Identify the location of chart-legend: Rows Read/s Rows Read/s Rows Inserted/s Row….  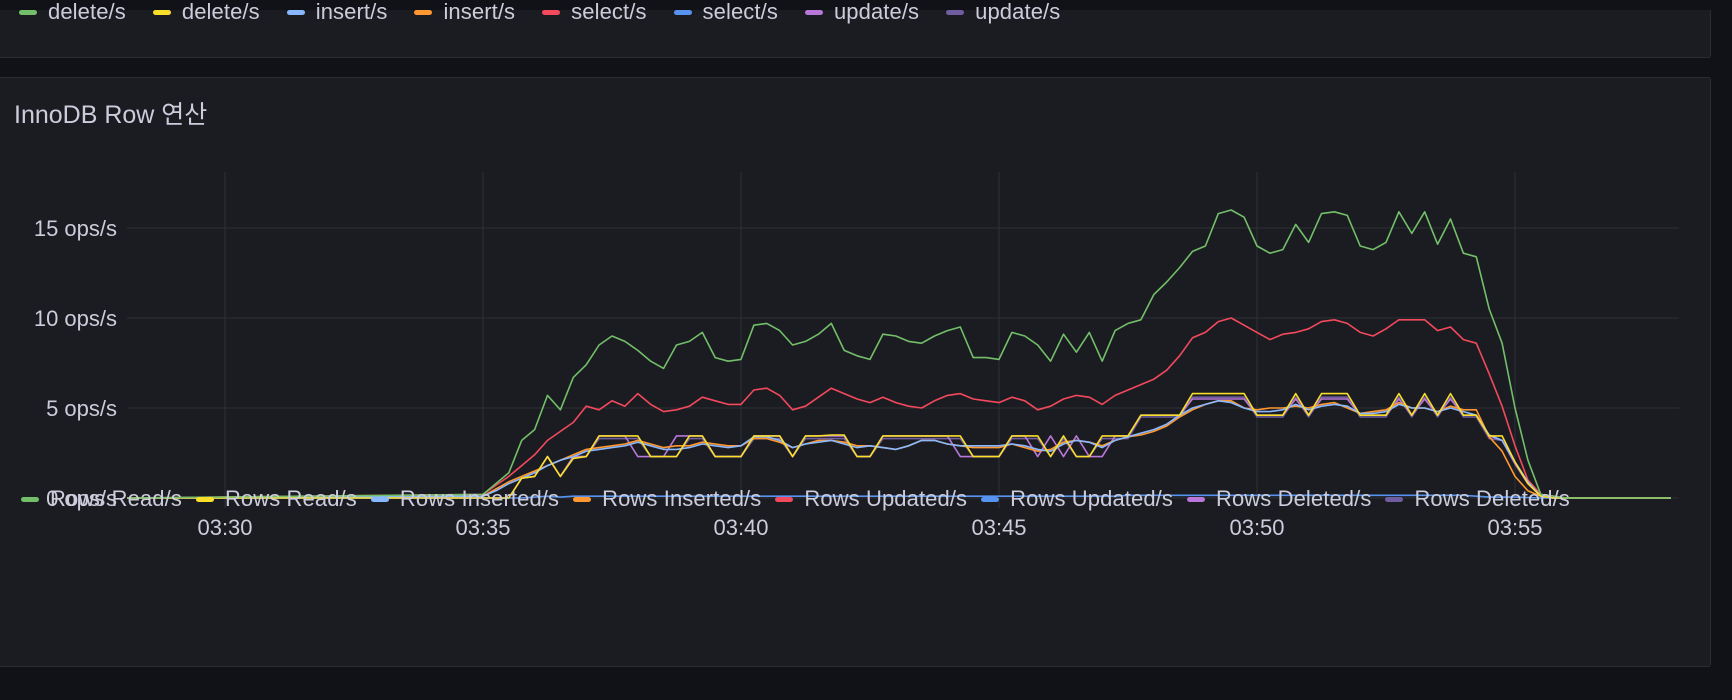
(821, 499).